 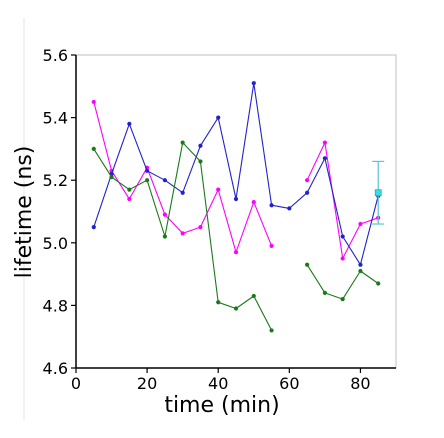 I want to click on errorbar-layer, so click(x=378, y=192).